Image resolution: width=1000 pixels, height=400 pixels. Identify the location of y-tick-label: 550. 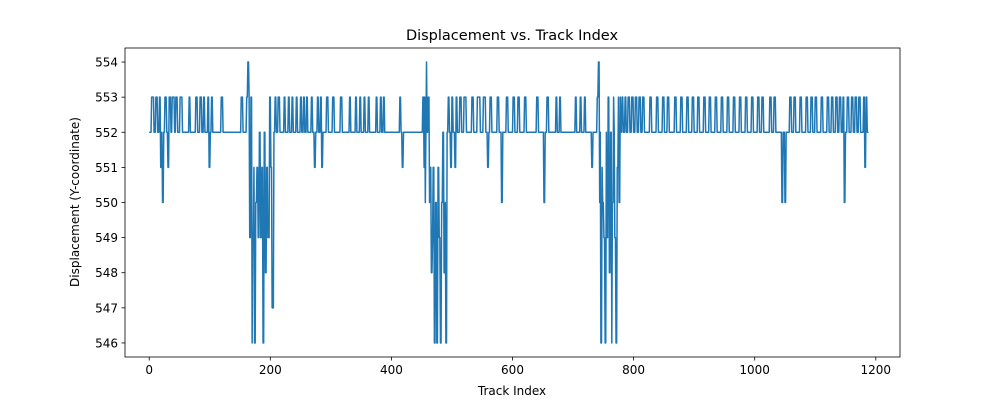
(106, 203).